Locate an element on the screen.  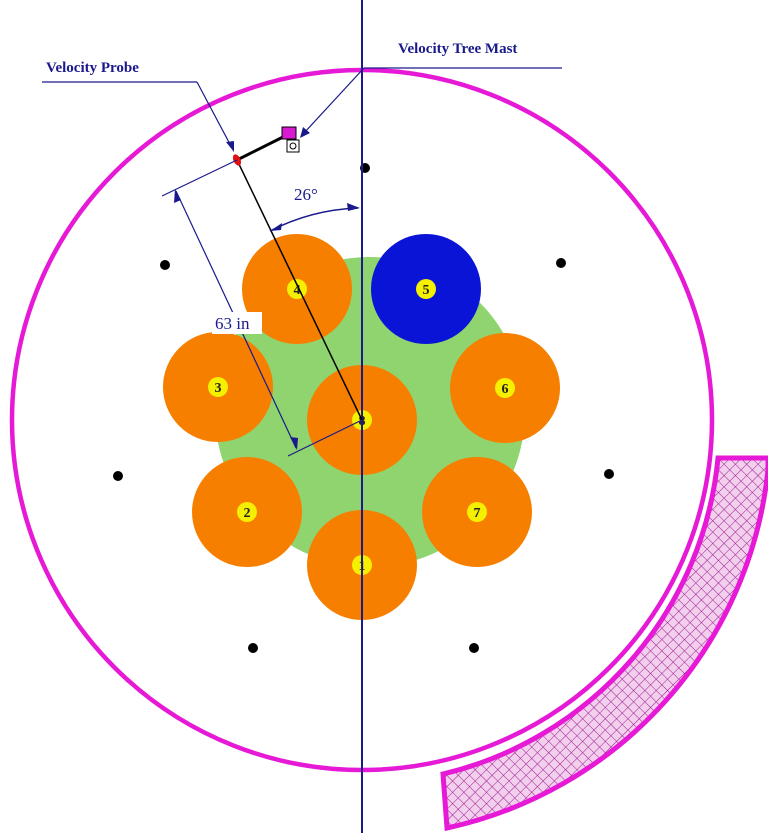
dimension-label-bg is located at coordinates (237, 323).